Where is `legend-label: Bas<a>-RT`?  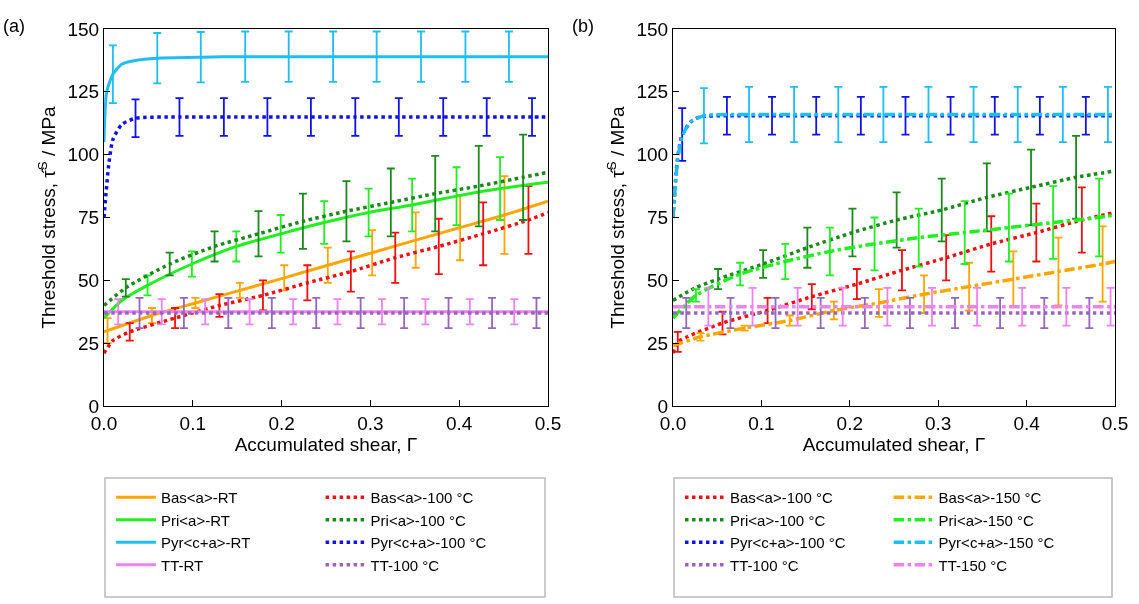 legend-label: Bas<a>-RT is located at coordinates (199, 498).